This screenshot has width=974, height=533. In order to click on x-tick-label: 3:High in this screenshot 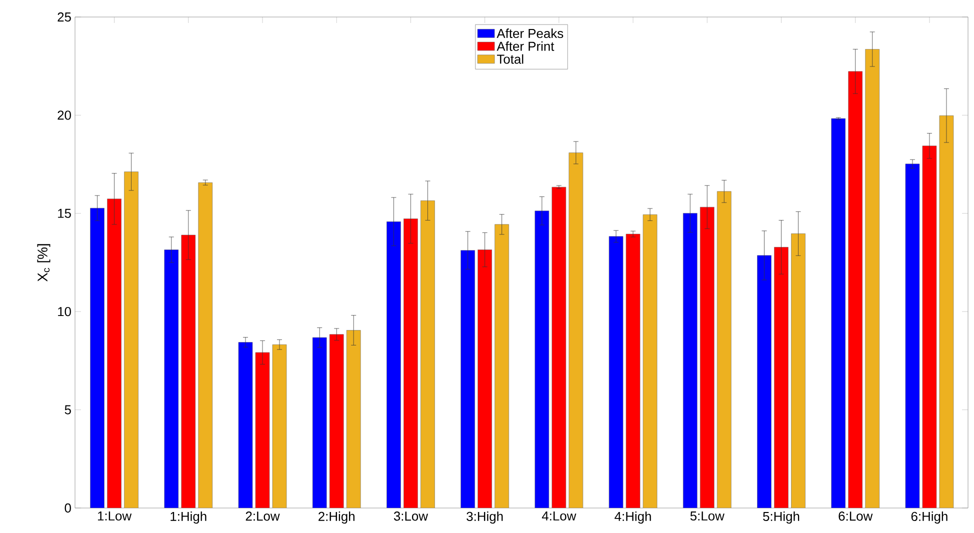, I will do `click(484, 518)`.